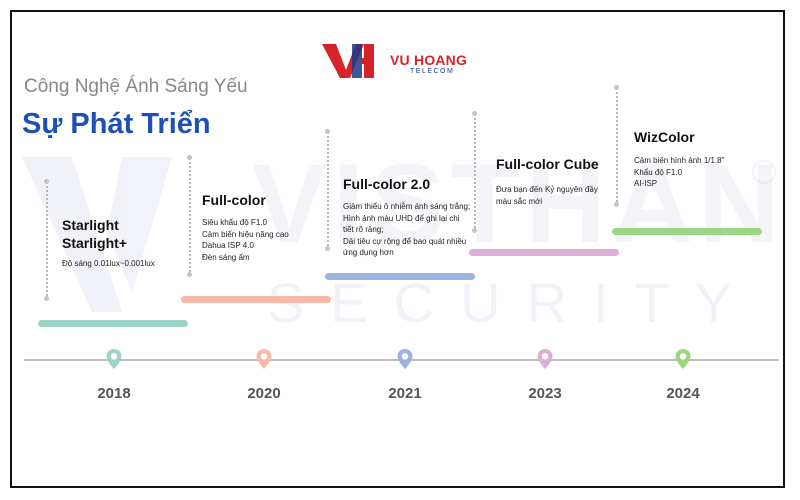 The width and height of the screenshot is (800, 500). I want to click on year-2024: 2024, so click(683, 393).